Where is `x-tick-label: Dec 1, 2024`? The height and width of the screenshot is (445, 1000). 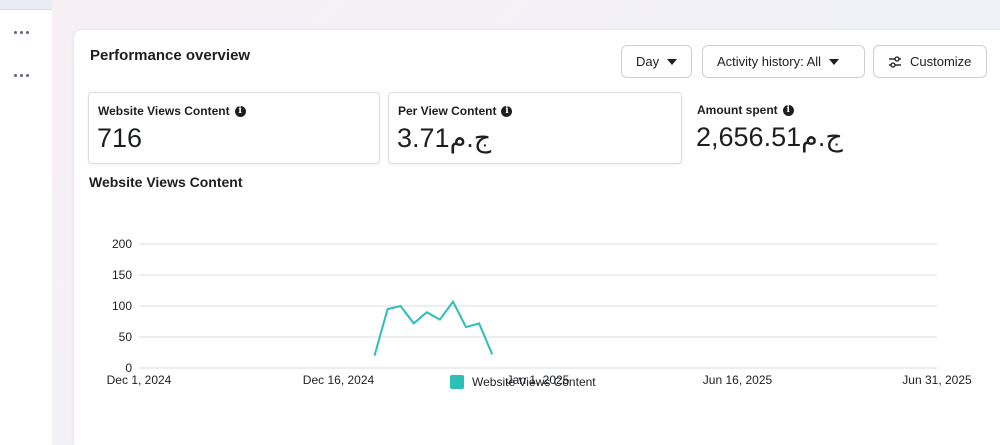 x-tick-label: Dec 1, 2024 is located at coordinates (139, 379).